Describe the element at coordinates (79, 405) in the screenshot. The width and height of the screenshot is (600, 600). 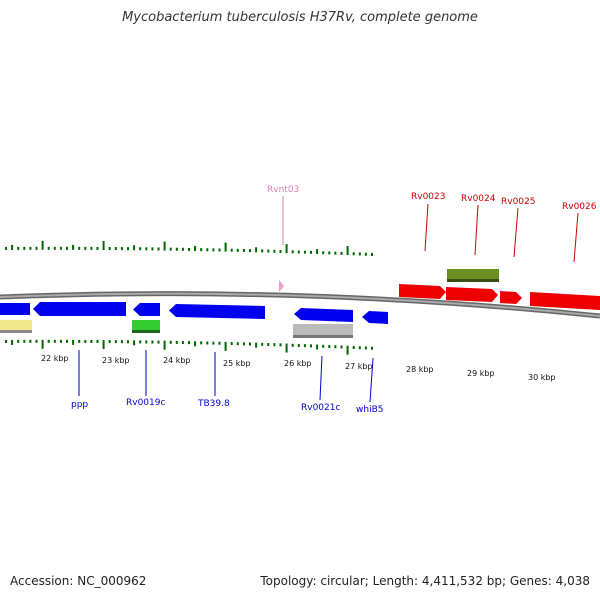
I see `gene-label-ppp: ppp` at that location.